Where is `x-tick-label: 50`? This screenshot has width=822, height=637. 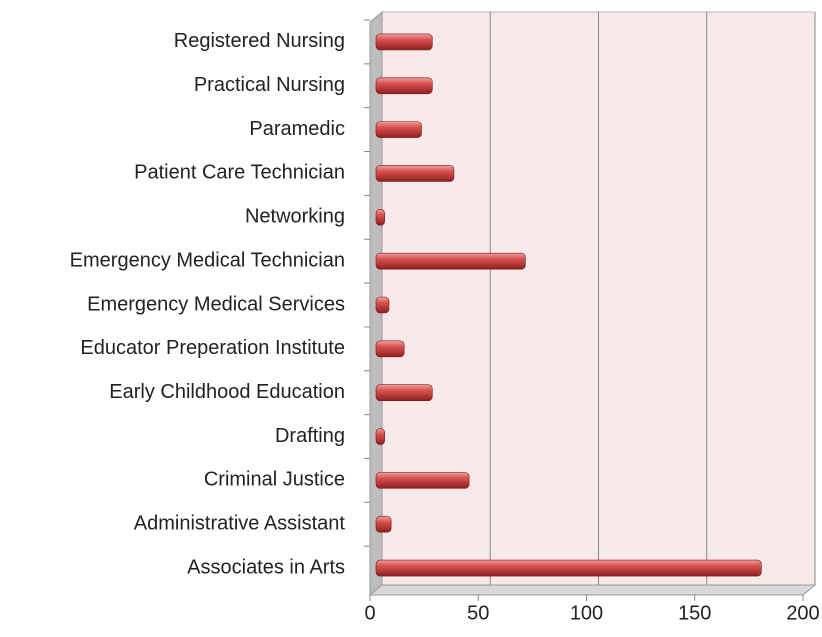 x-tick-label: 50 is located at coordinates (478, 613).